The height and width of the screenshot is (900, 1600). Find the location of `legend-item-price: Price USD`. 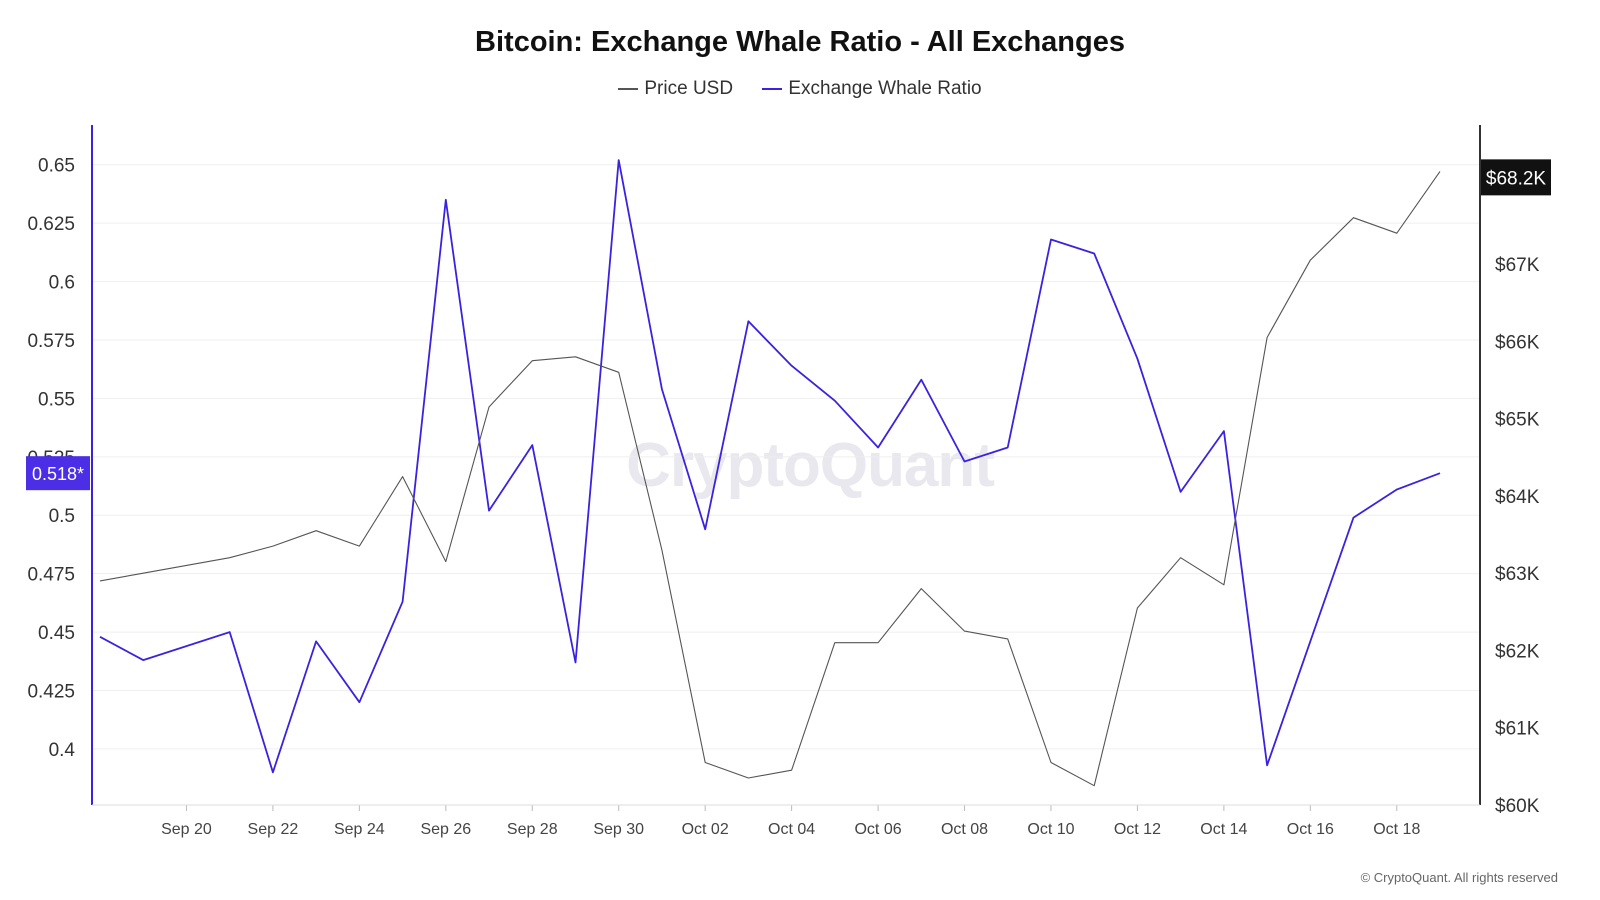

legend-item-price: Price USD is located at coordinates (675, 89).